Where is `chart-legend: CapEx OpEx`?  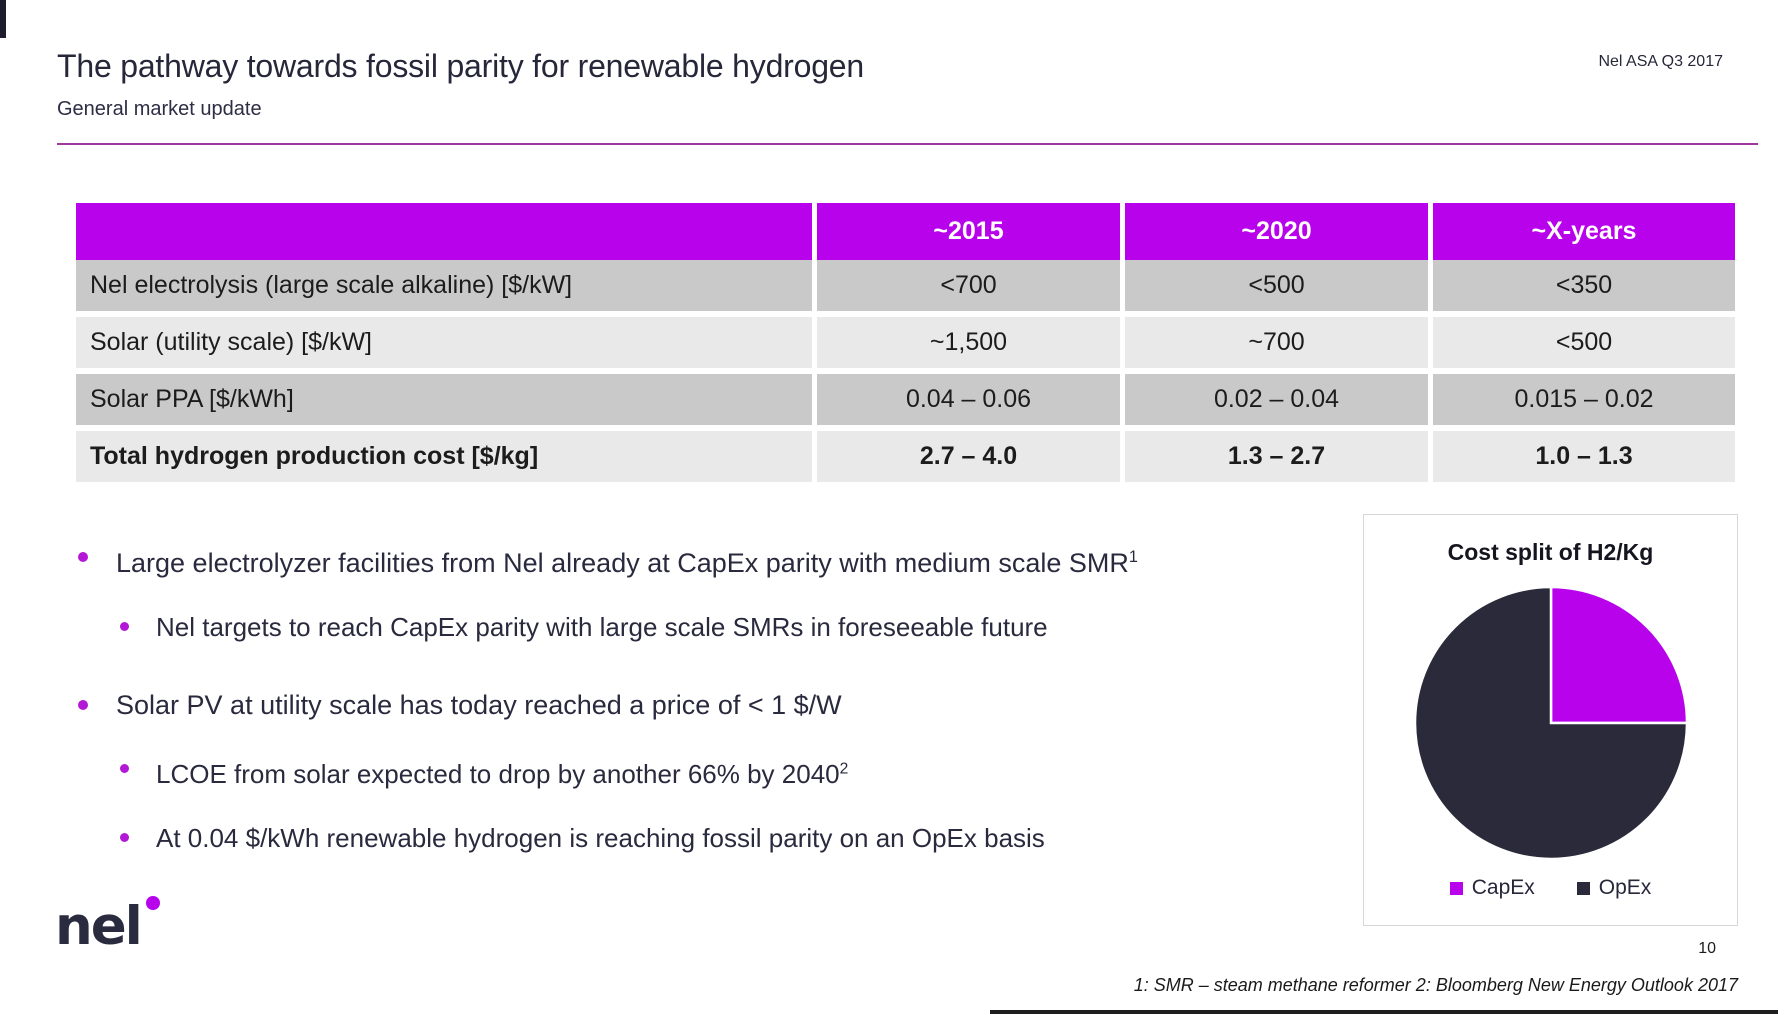
chart-legend: CapEx OpEx is located at coordinates (1550, 888).